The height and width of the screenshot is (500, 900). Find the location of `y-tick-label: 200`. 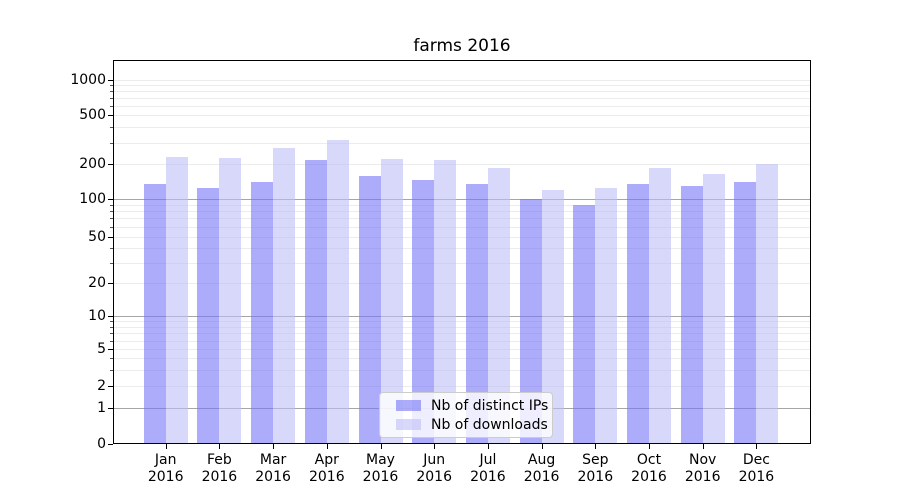

y-tick-label: 200 is located at coordinates (92, 164).